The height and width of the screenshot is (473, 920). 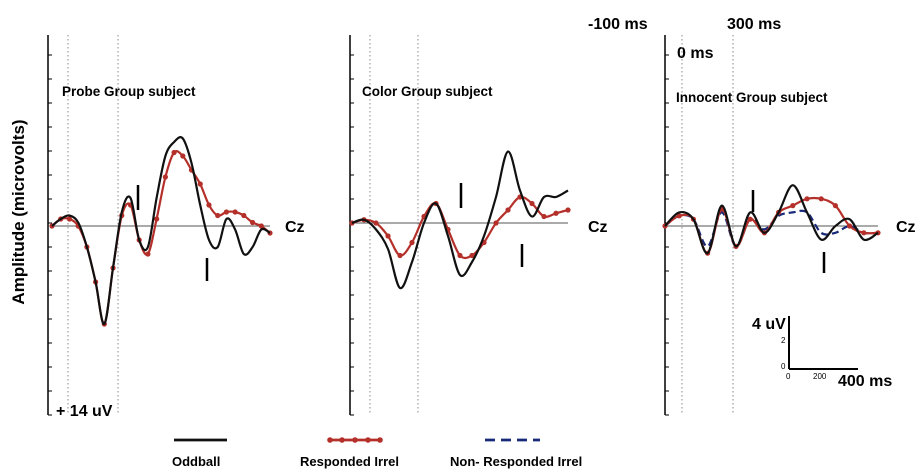 I want to click on scale-bar: 4 uV 2 0 0 200 400 ms, so click(x=822, y=353).